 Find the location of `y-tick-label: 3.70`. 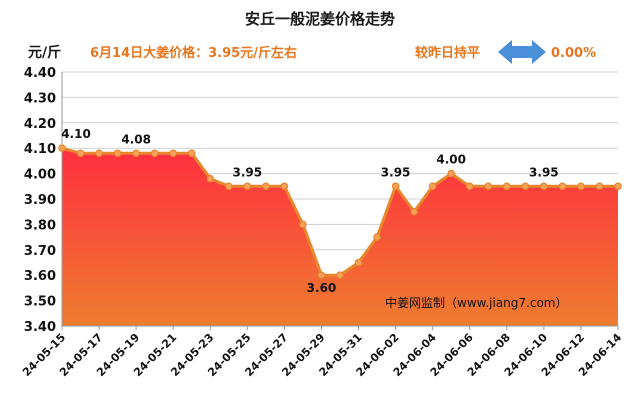

y-tick-label: 3.70 is located at coordinates (40, 251).